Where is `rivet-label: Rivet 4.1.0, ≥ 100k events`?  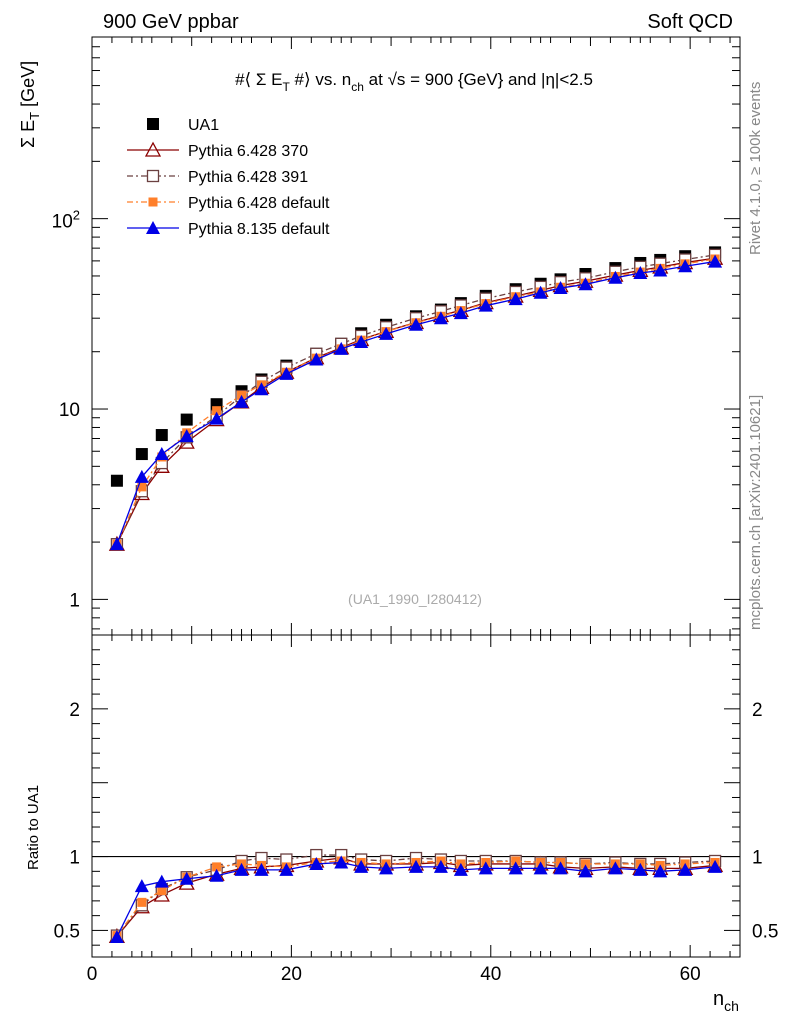 rivet-label: Rivet 4.1.0, ≥ 100k events is located at coordinates (755, 168).